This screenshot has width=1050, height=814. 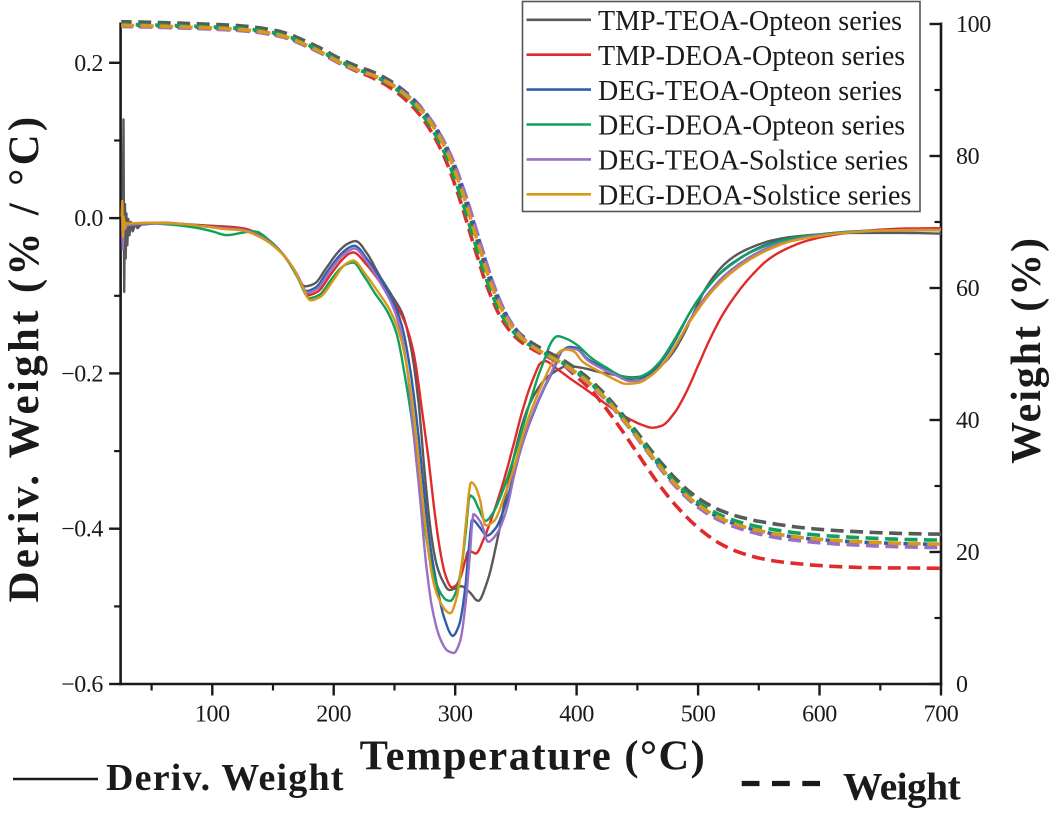 What do you see at coordinates (941, 715) in the screenshot?
I see `svg-text: 700` at bounding box center [941, 715].